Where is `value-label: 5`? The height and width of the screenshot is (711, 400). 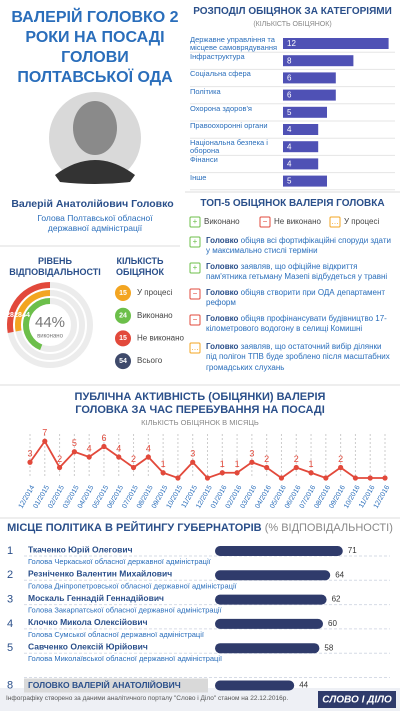
value-label: 5 is located at coordinates (74, 443).